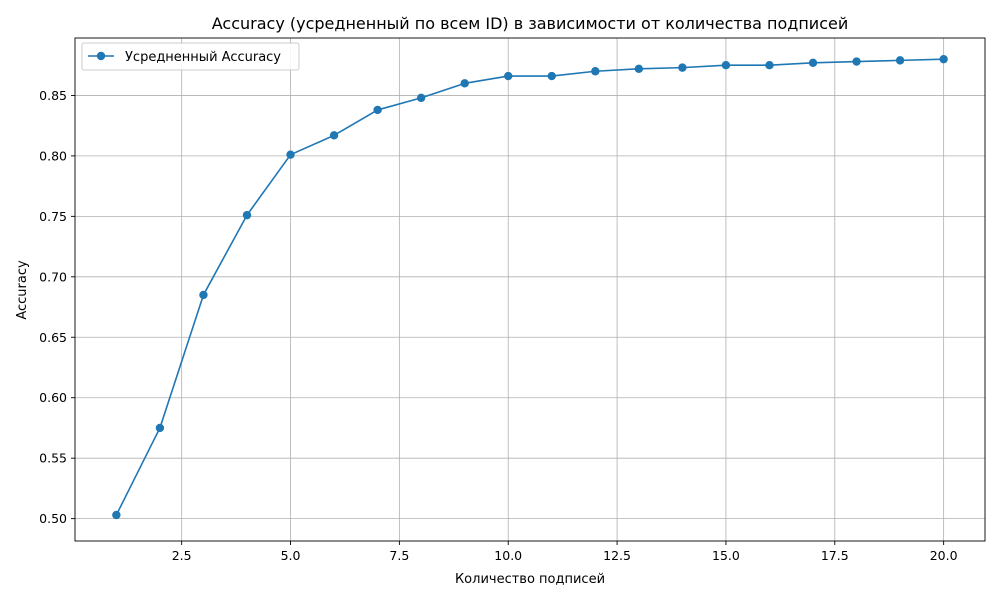 This screenshot has width=1000, height=600. I want to click on x-tick-label: 17.5, so click(835, 555).